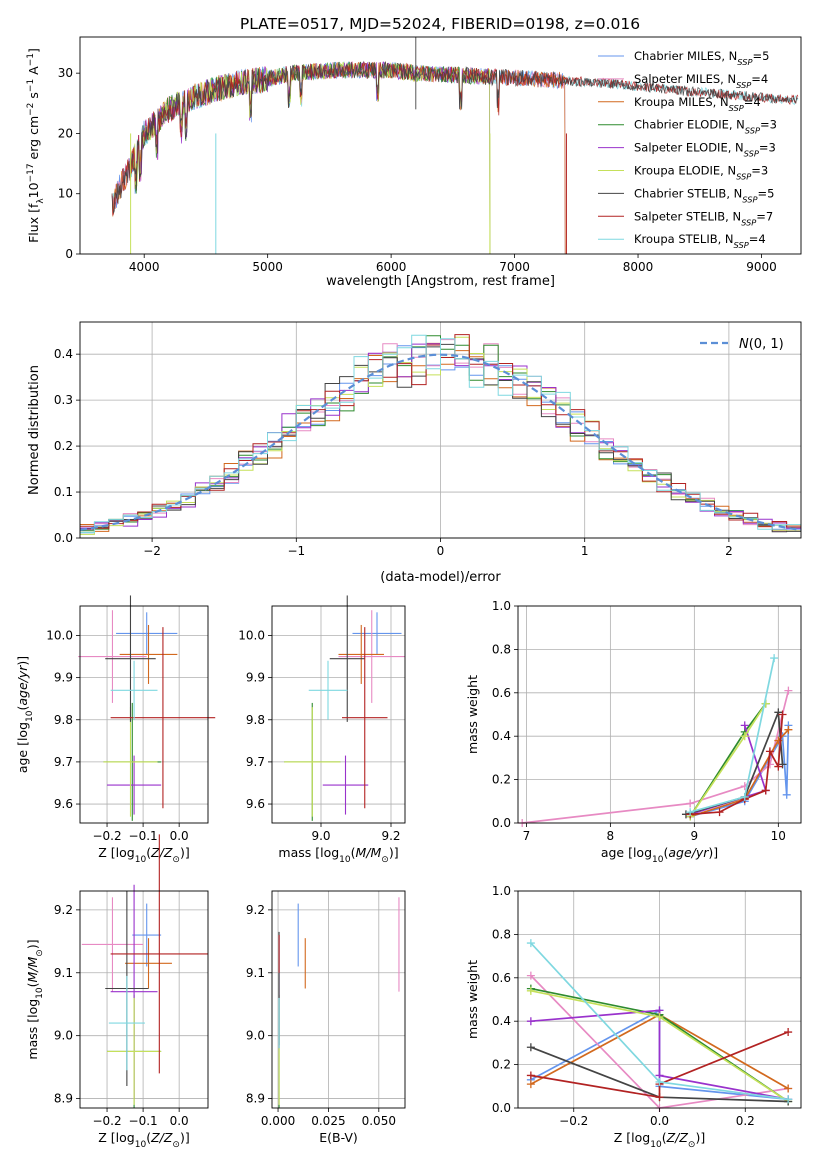  I want to click on legend-label-salpeter_stelib: Salpeter STELIB, NSSP=7, so click(703, 218).